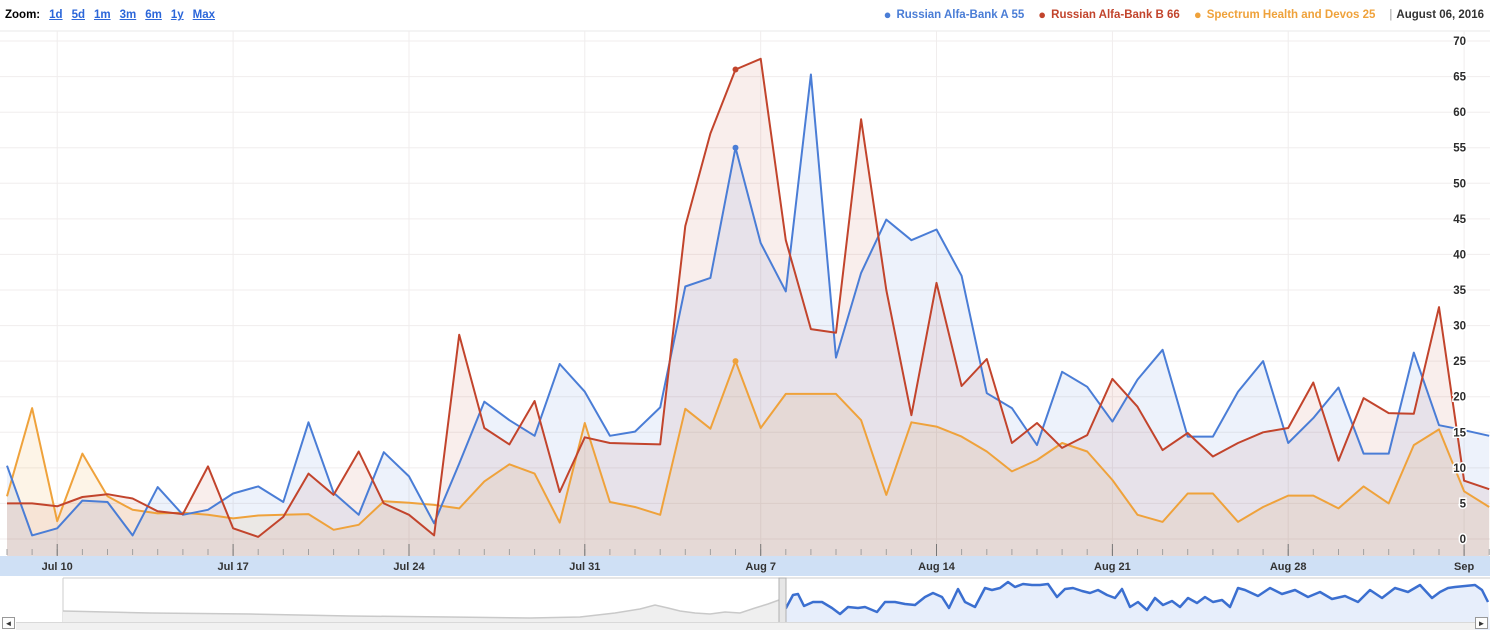  I want to click on legend-item-spectrum-health-and-devos: ● Spectrum Health and Devos 25, so click(1284, 14).